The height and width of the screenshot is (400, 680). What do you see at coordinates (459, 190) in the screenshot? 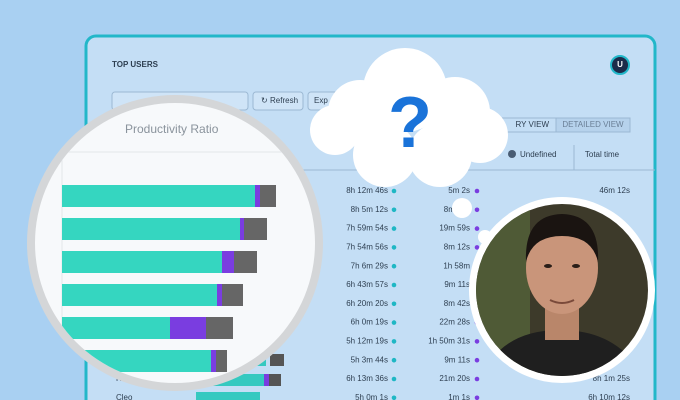
I see `unproductive-time: 5m 2s` at bounding box center [459, 190].